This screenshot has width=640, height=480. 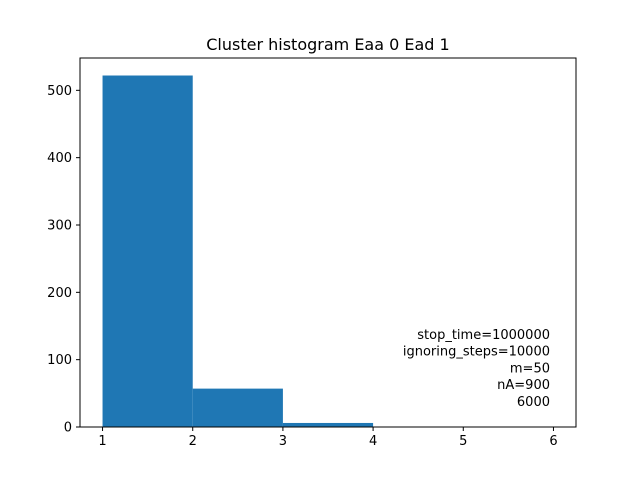 What do you see at coordinates (59, 360) in the screenshot?
I see `y-tick-label: 100` at bounding box center [59, 360].